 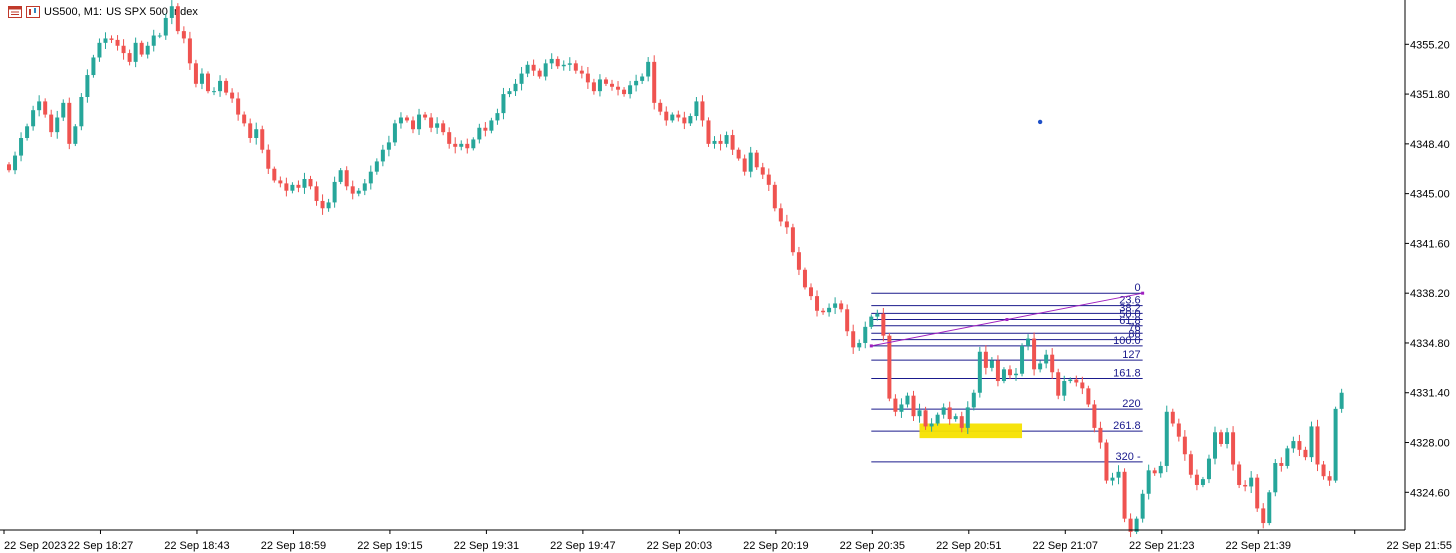 What do you see at coordinates (152, 12) in the screenshot?
I see `chart-description: US SPX 500 Index` at bounding box center [152, 12].